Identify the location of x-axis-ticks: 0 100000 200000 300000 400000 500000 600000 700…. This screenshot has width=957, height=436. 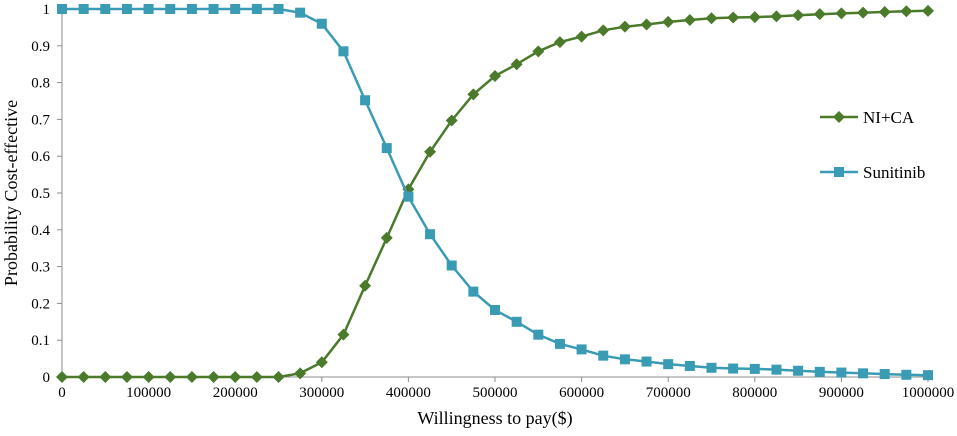
(506, 389).